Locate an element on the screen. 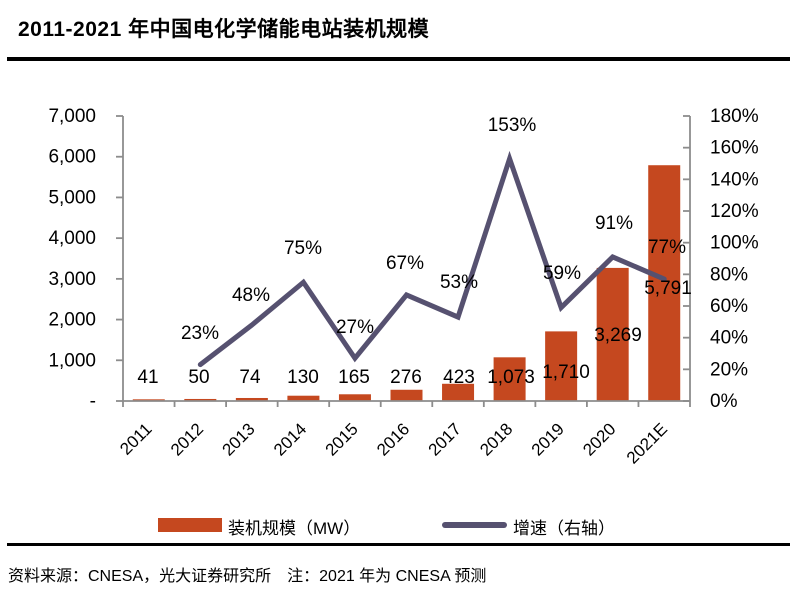 This screenshot has width=801, height=600. growth-pct-label: 23% is located at coordinates (200, 333).